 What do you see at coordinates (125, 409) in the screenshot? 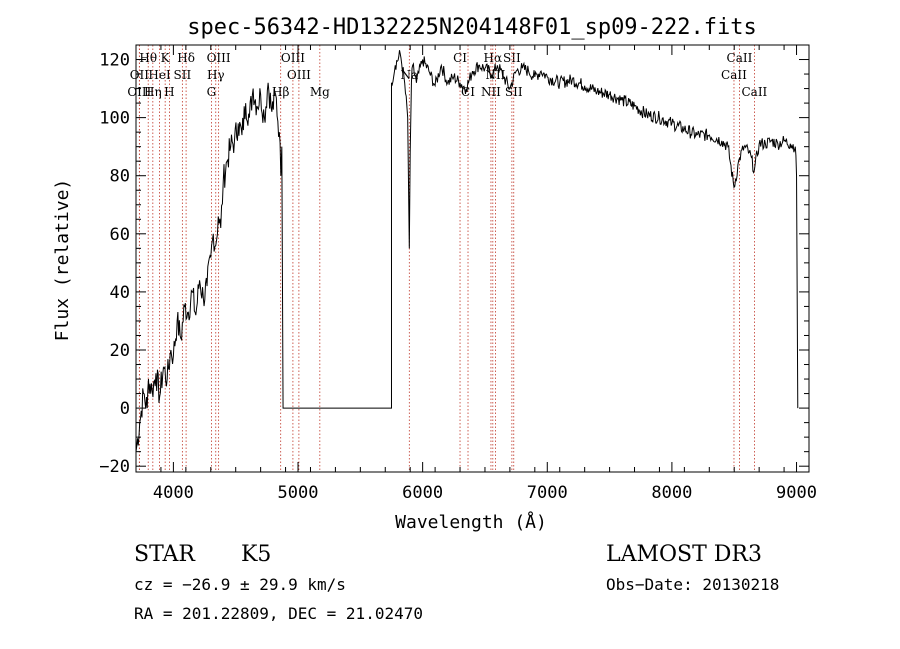
I see `y-tick-label: 0` at bounding box center [125, 409].